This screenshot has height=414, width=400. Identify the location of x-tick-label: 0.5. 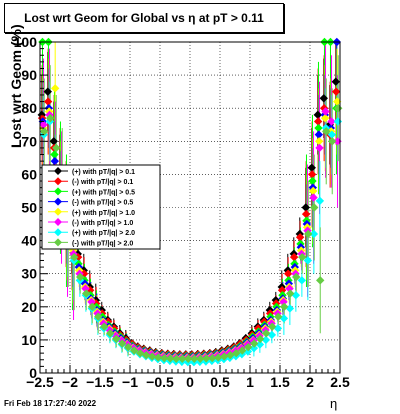
(220, 382).